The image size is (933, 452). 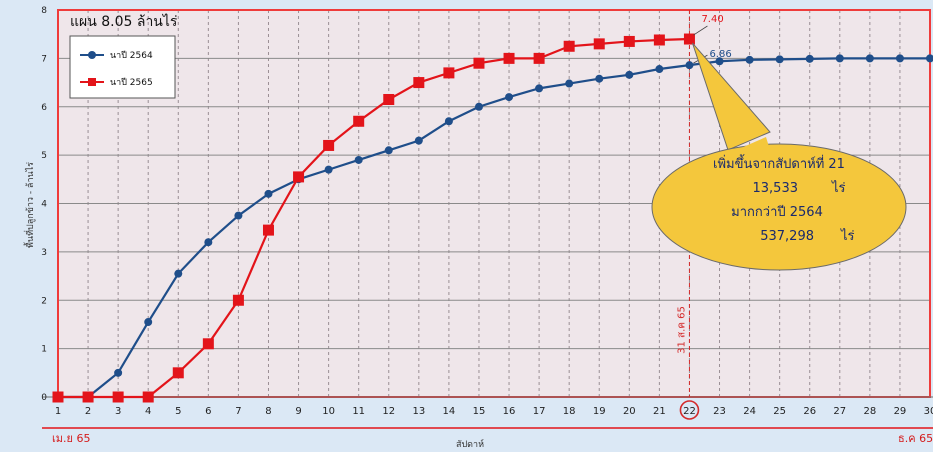 I want to click on x-tick-23: 23, so click(x=719, y=411).